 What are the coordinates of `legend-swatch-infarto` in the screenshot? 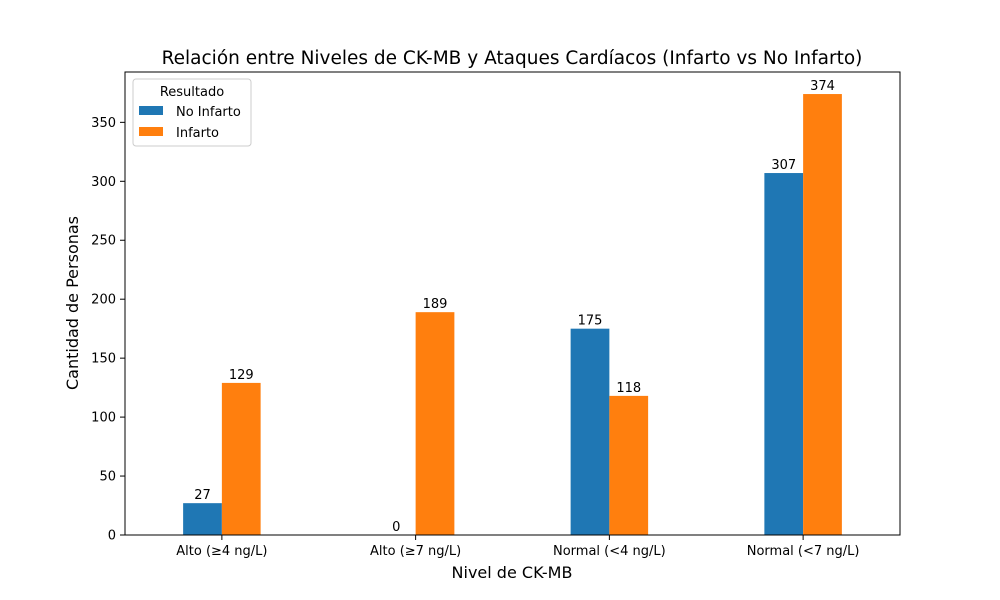 It's located at (151, 131).